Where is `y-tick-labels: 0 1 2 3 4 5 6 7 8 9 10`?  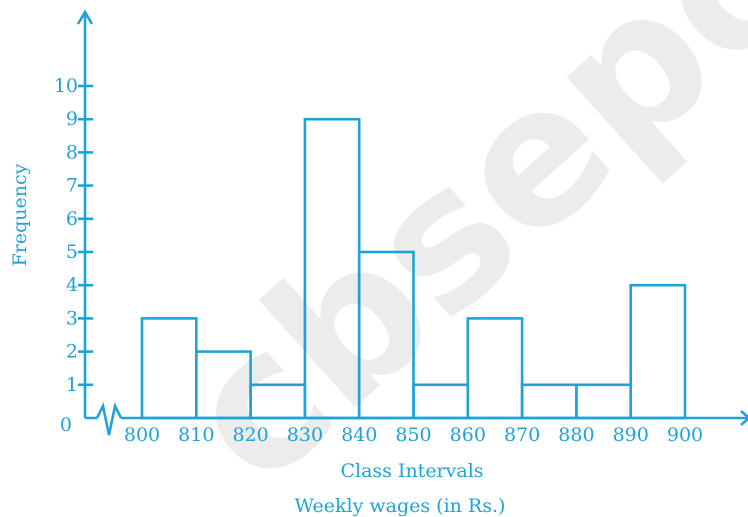
y-tick-labels: 0 1 2 3 4 5 6 7 8 9 10 is located at coordinates (66, 255).